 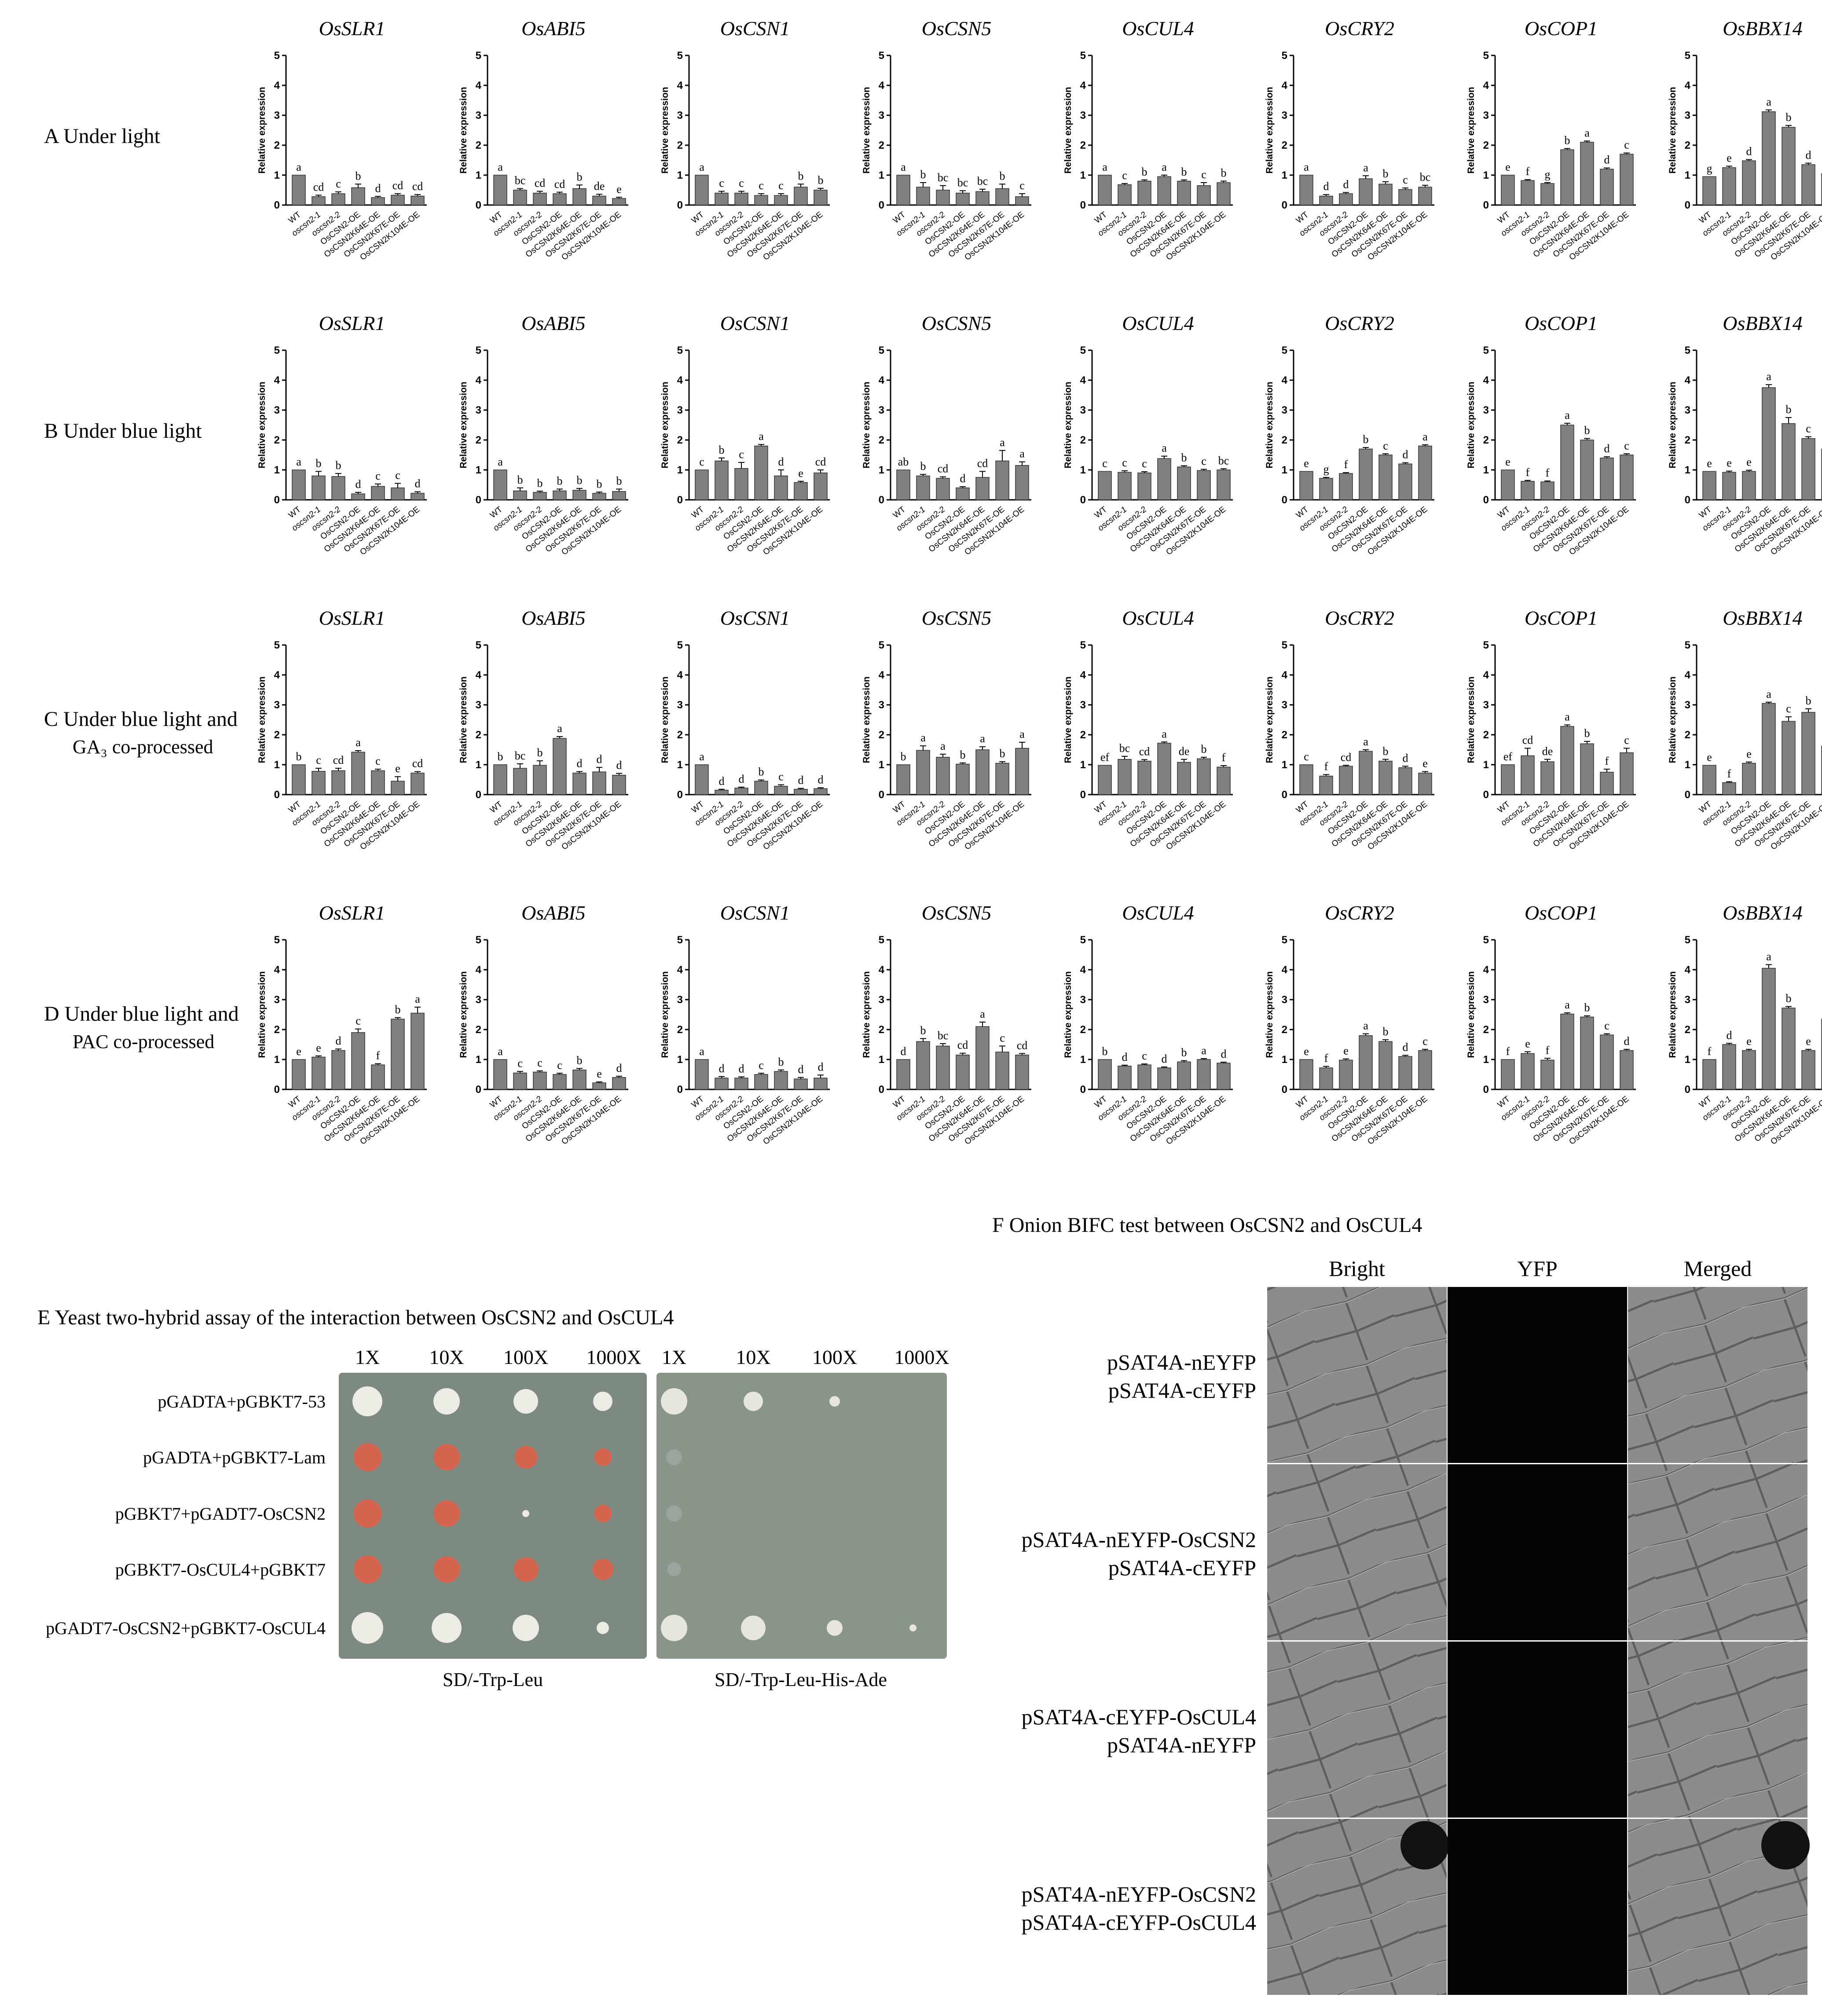 What do you see at coordinates (674, 1357) in the screenshot?
I see `dilution-label: 1X` at bounding box center [674, 1357].